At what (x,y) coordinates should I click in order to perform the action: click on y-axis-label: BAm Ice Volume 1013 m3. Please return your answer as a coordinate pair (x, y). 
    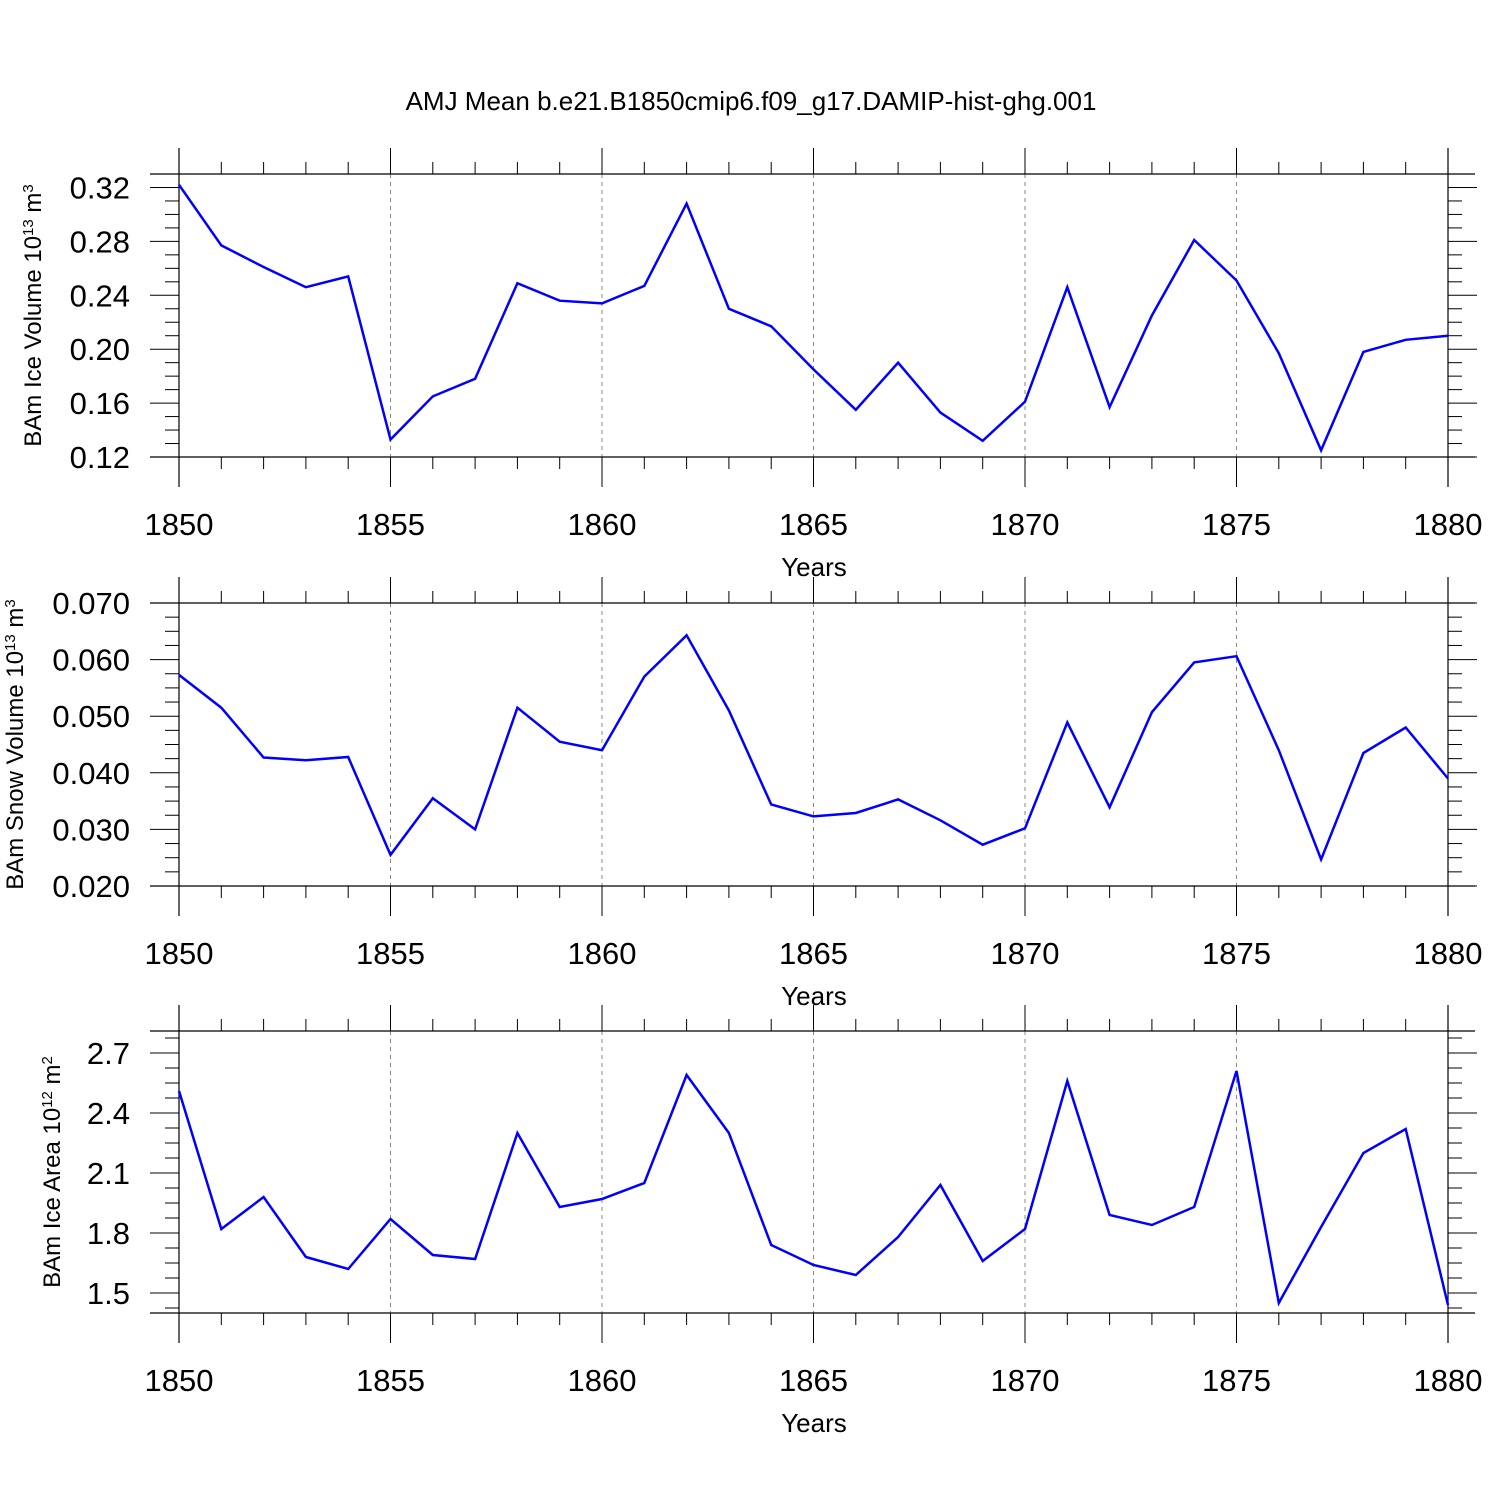
    Looking at the image, I should click on (34, 315).